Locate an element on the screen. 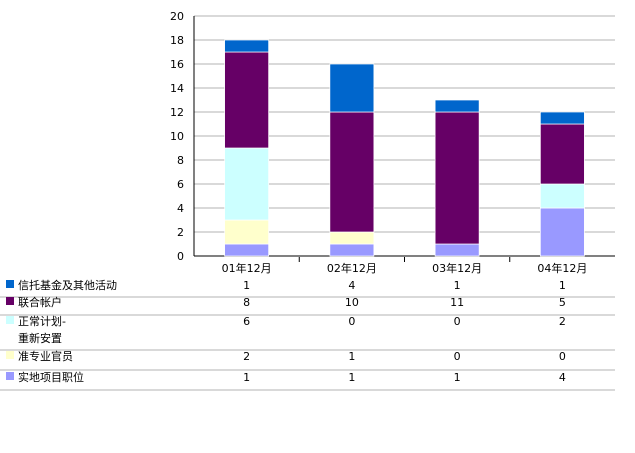 This screenshot has height=453, width=635. x-tick-label: 01年12月 is located at coordinates (247, 268).